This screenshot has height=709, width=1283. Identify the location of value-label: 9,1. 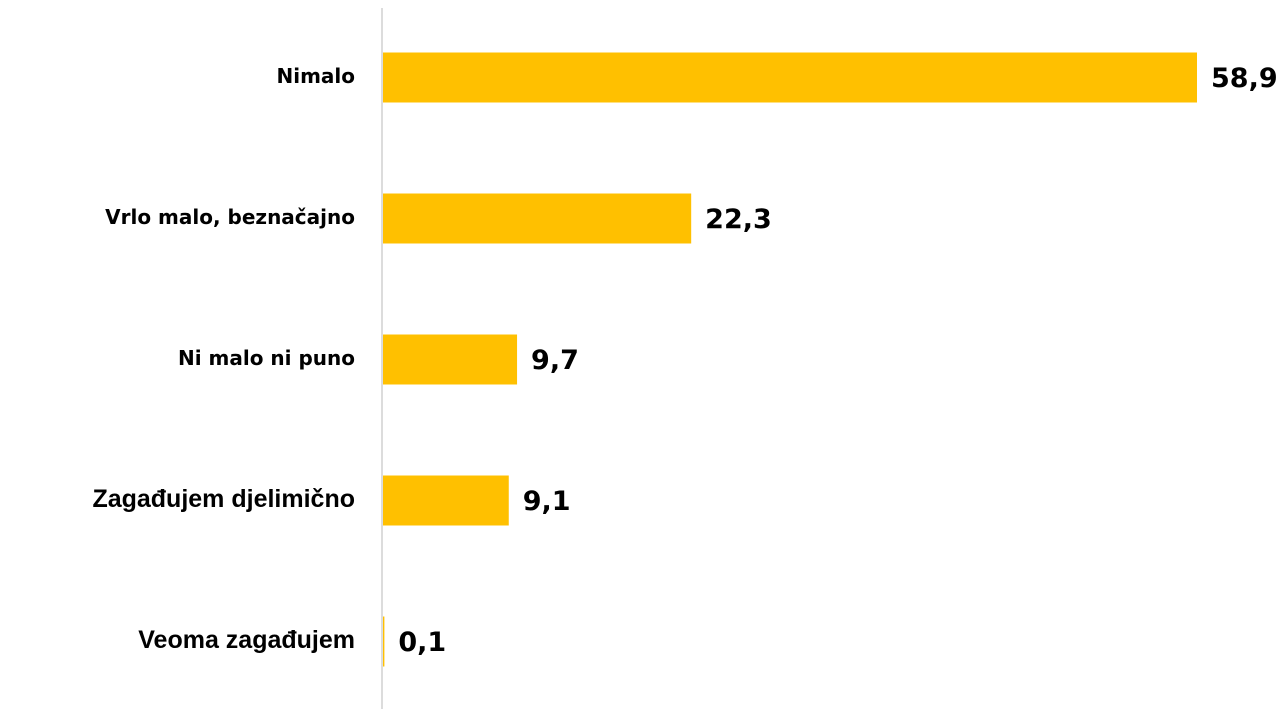
(547, 501).